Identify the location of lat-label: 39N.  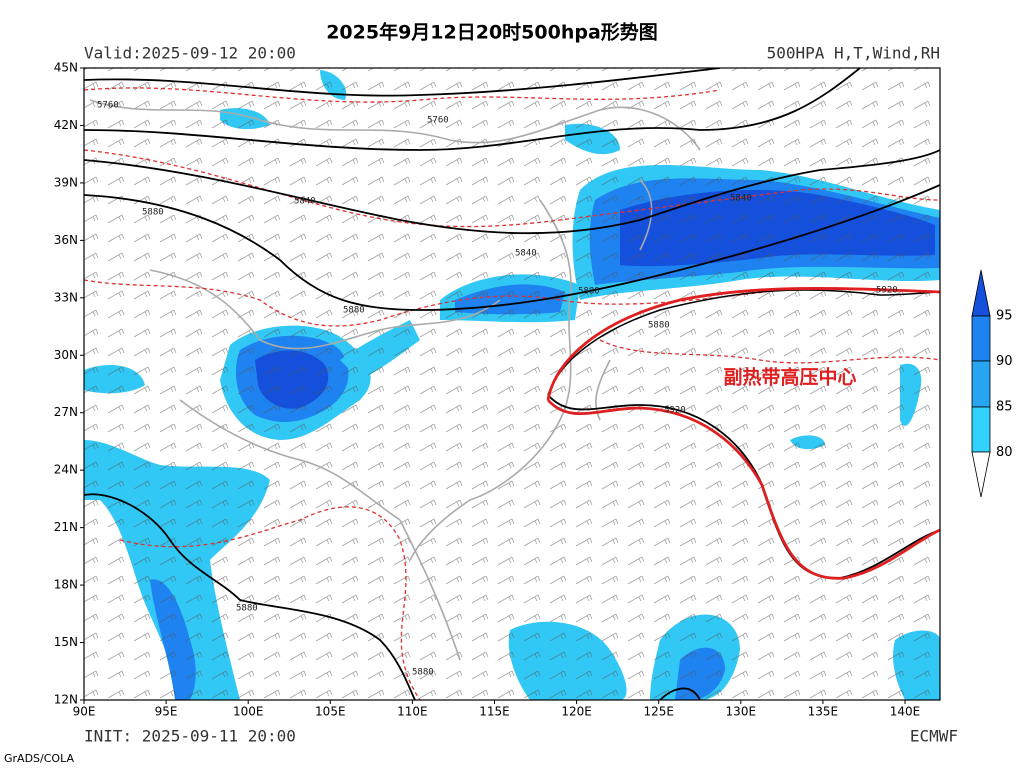
(66, 182).